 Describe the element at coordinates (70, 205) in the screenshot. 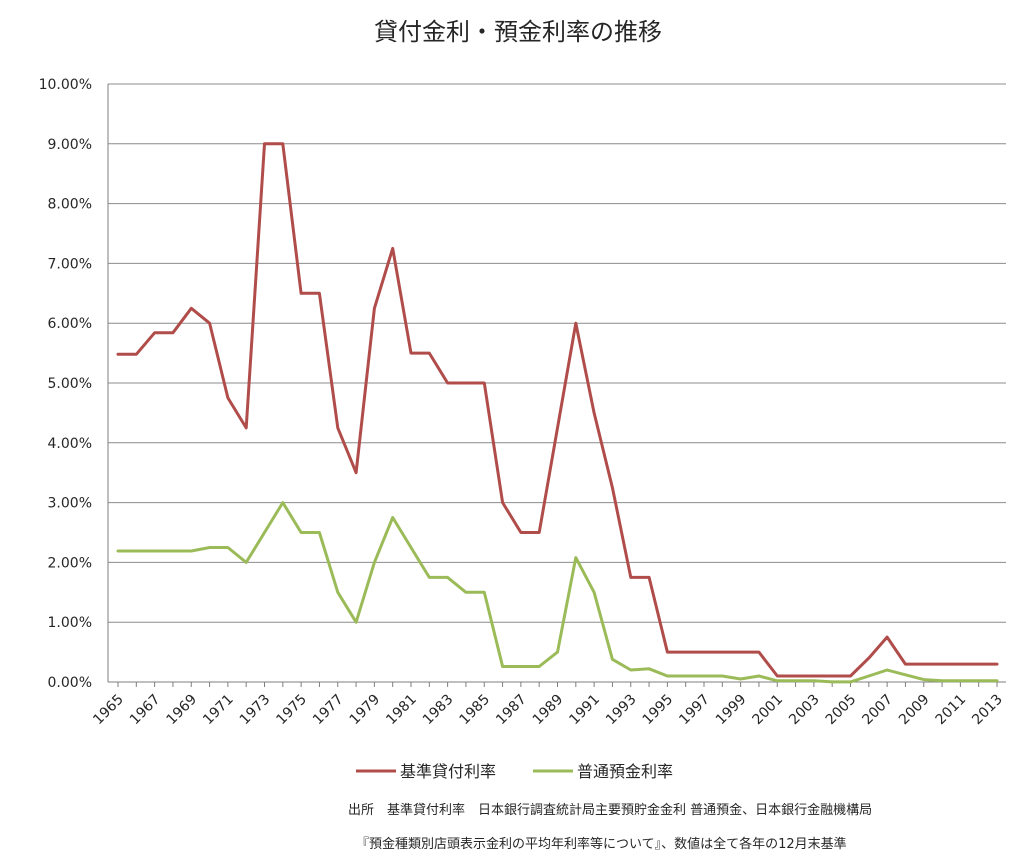

I see `y-tick-label: 8.00%` at that location.